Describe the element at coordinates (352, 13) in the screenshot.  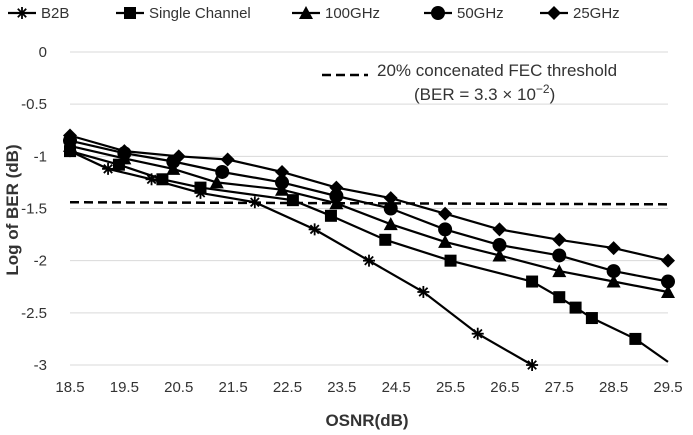
I see `legend-label: 100GHz` at that location.